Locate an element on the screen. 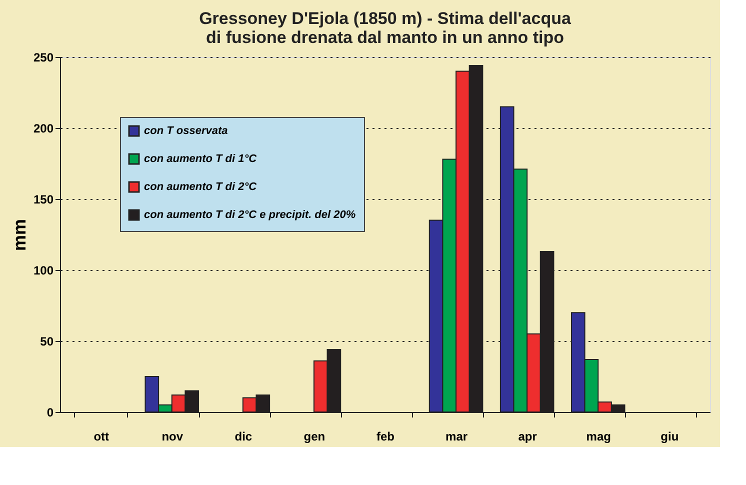 Image resolution: width=746 pixels, height=485 pixels. text: Gressoney D'Ejola (1850 m) - Stima dell'acqua is located at coordinates (385, 18).